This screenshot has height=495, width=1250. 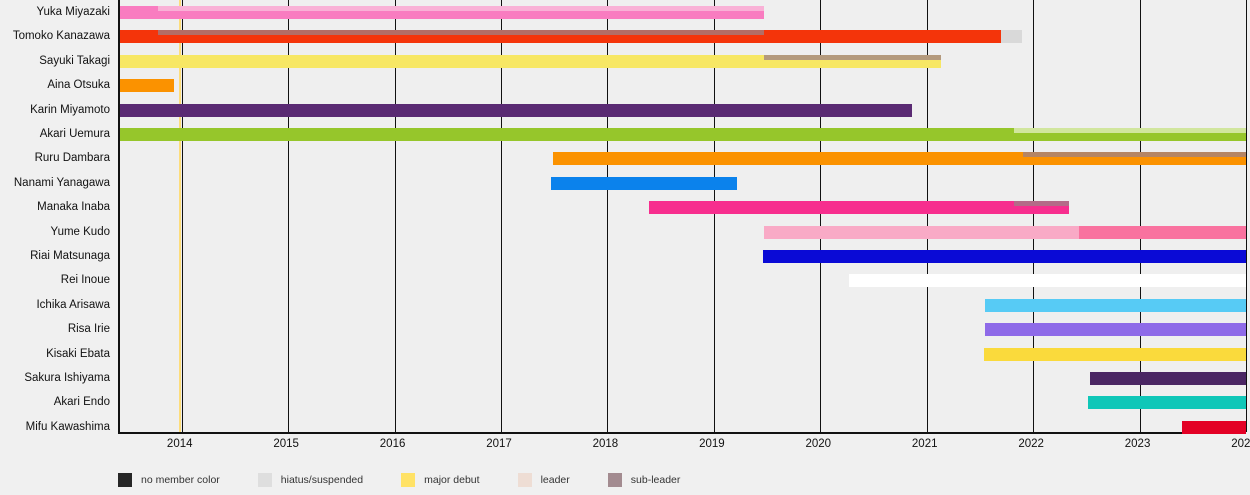 I want to click on row-label-riai-matsunaga: Riai Matsunaga, so click(x=70, y=256).